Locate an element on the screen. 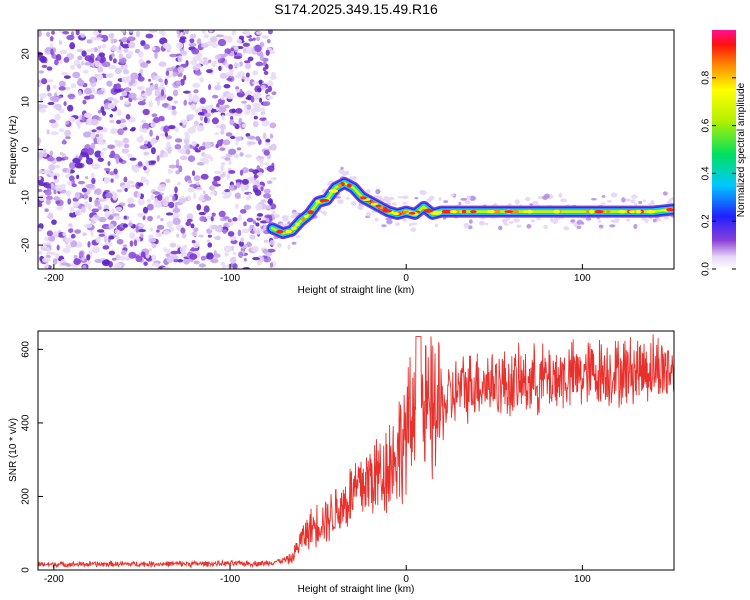 The height and width of the screenshot is (600, 750). snr-x-ticks: -200 -100 0 100 is located at coordinates (317, 575).